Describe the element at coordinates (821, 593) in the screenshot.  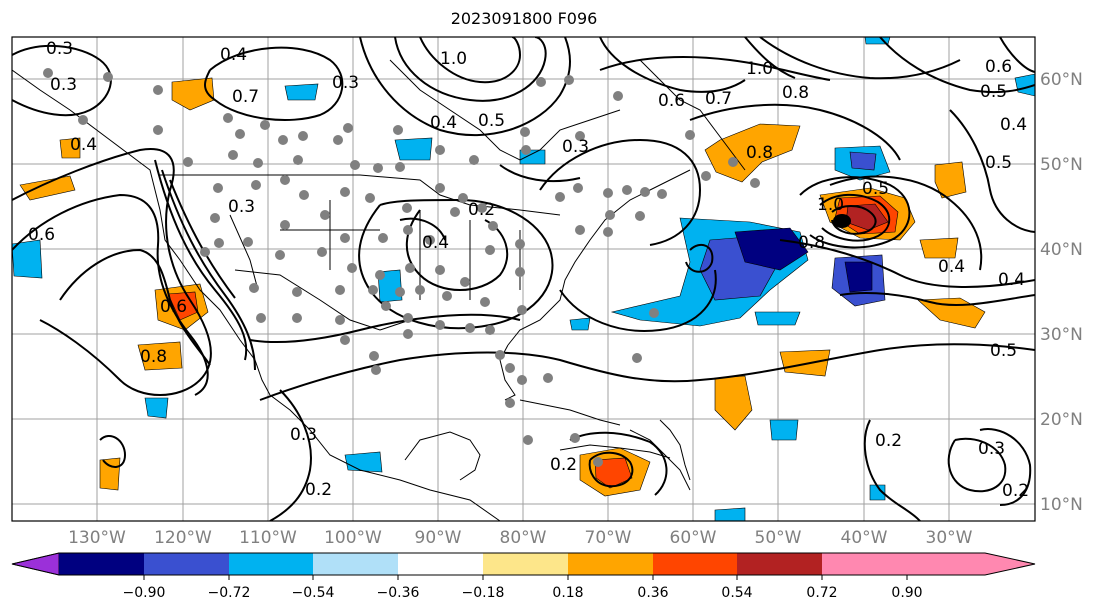
I see `colorbar-tick-label: 0.72` at that location.